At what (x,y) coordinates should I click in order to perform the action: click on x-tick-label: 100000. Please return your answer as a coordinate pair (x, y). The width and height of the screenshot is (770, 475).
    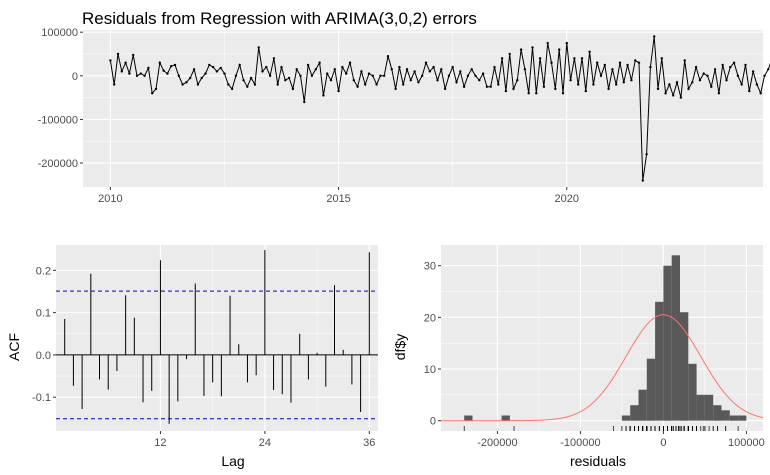
    Looking at the image, I should click on (746, 443).